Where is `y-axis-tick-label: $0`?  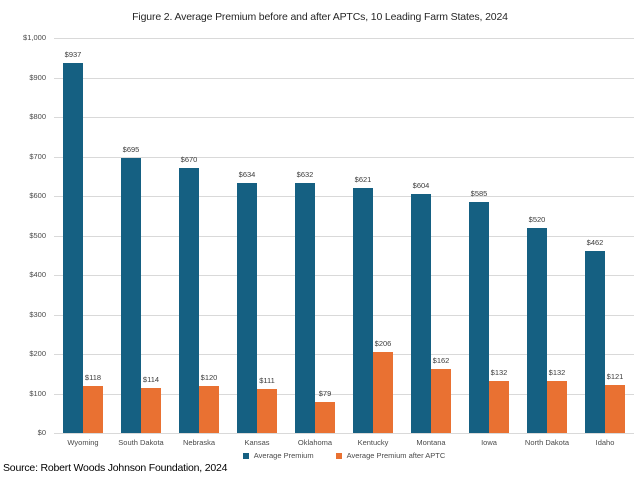 y-axis-tick-label: $0 is located at coordinates (41, 432).